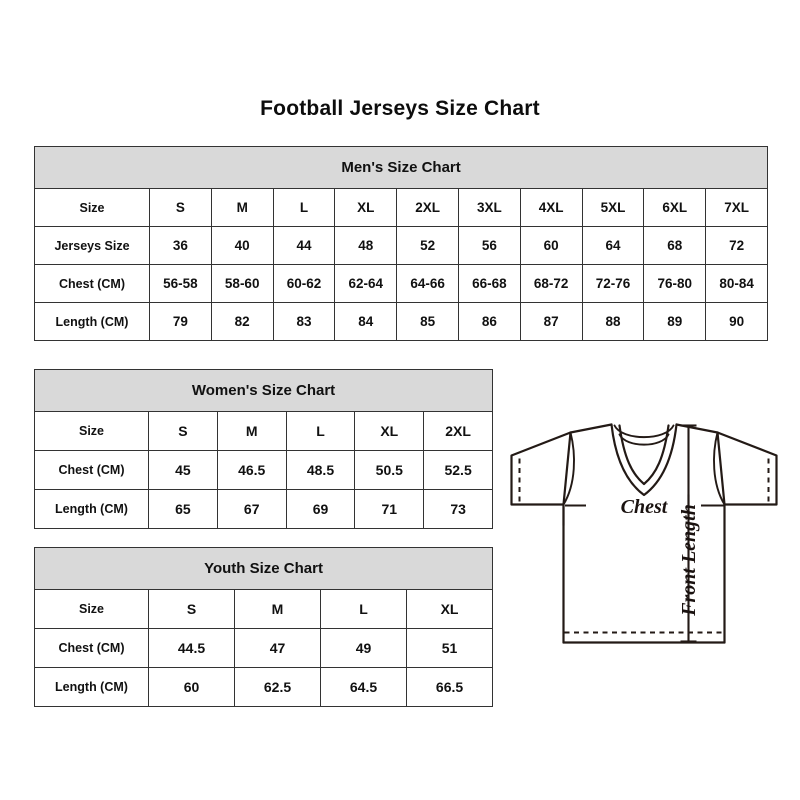  What do you see at coordinates (366, 283) in the screenshot?
I see `table-cell: 62-64` at bounding box center [366, 283].